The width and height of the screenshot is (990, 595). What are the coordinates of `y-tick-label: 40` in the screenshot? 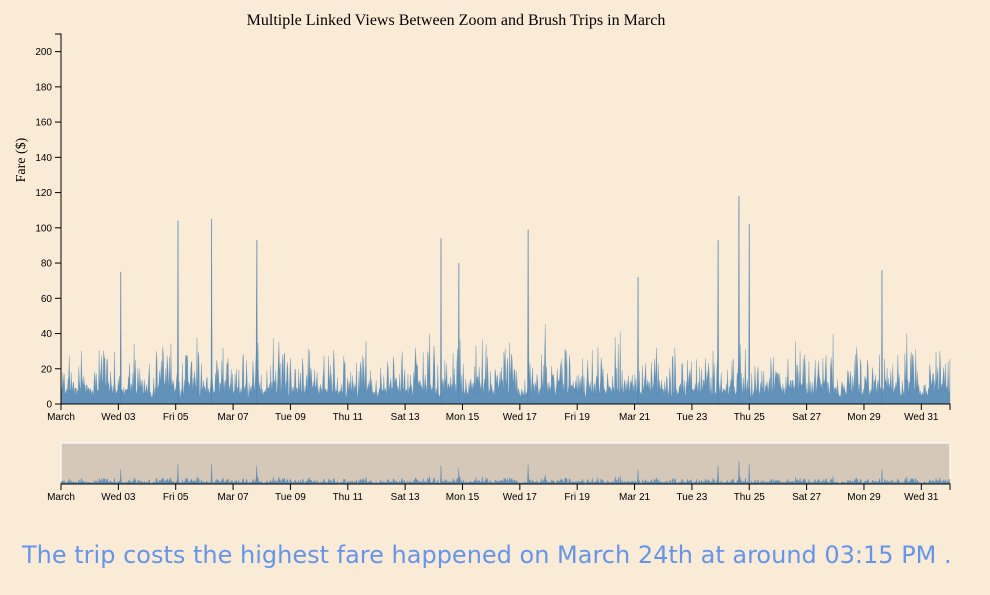 It's located at (47, 334).